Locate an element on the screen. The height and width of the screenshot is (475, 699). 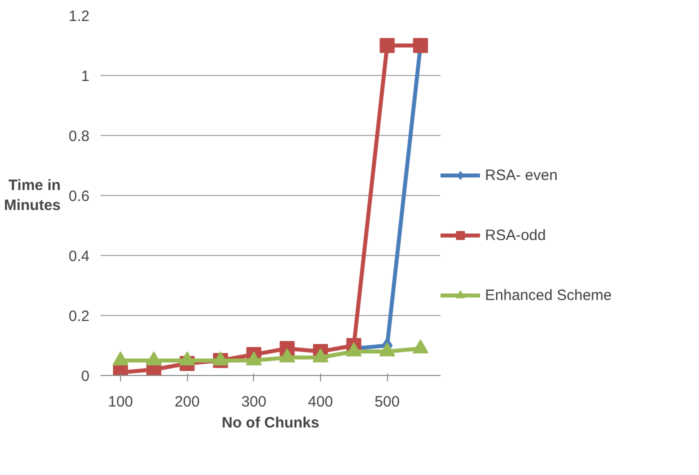
x-tick-label: 300 is located at coordinates (253, 402).